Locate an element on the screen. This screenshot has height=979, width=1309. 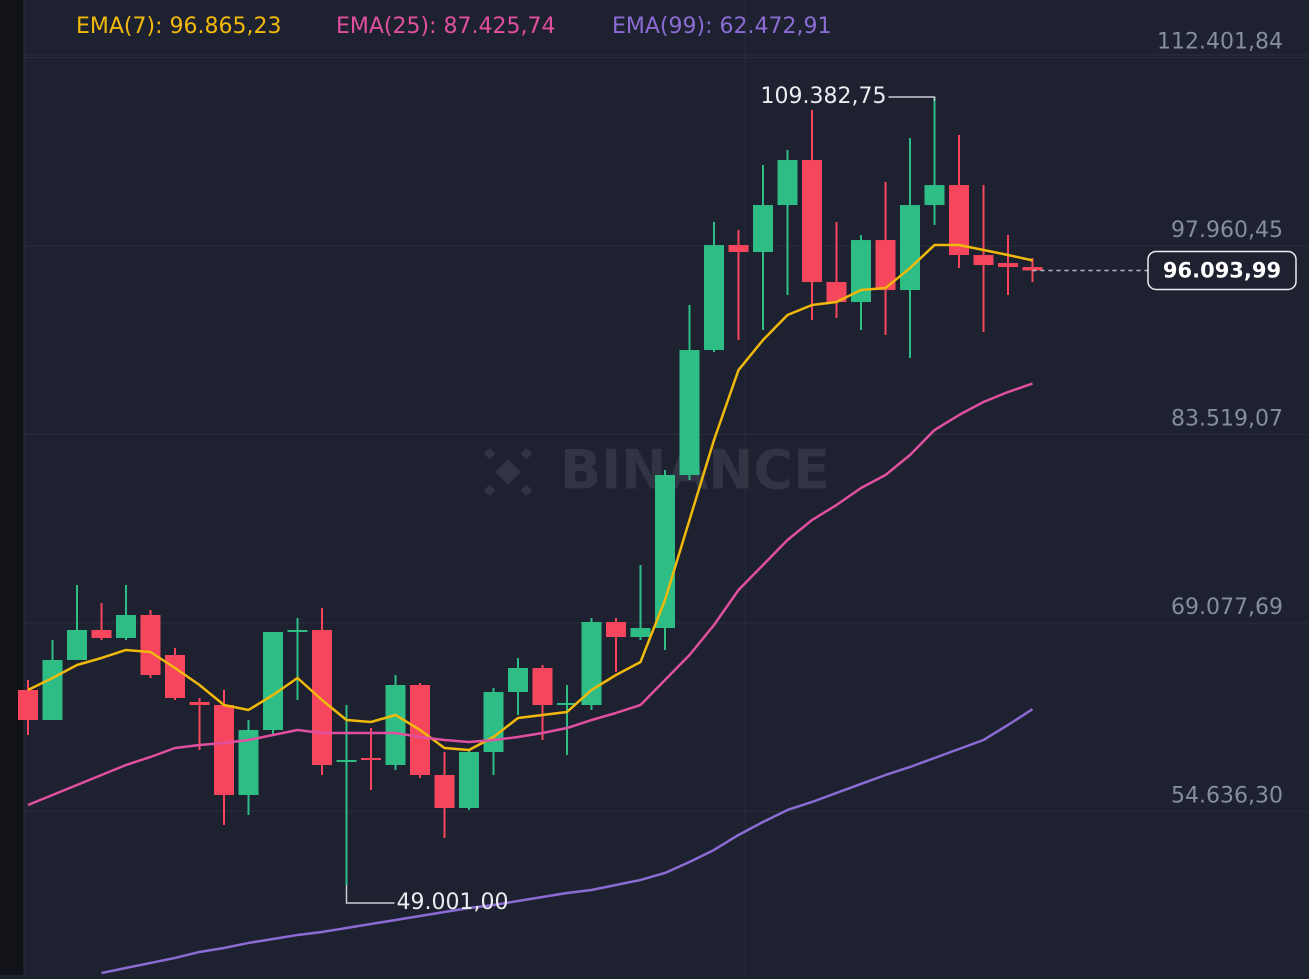
left-strip is located at coordinates (12, 487).